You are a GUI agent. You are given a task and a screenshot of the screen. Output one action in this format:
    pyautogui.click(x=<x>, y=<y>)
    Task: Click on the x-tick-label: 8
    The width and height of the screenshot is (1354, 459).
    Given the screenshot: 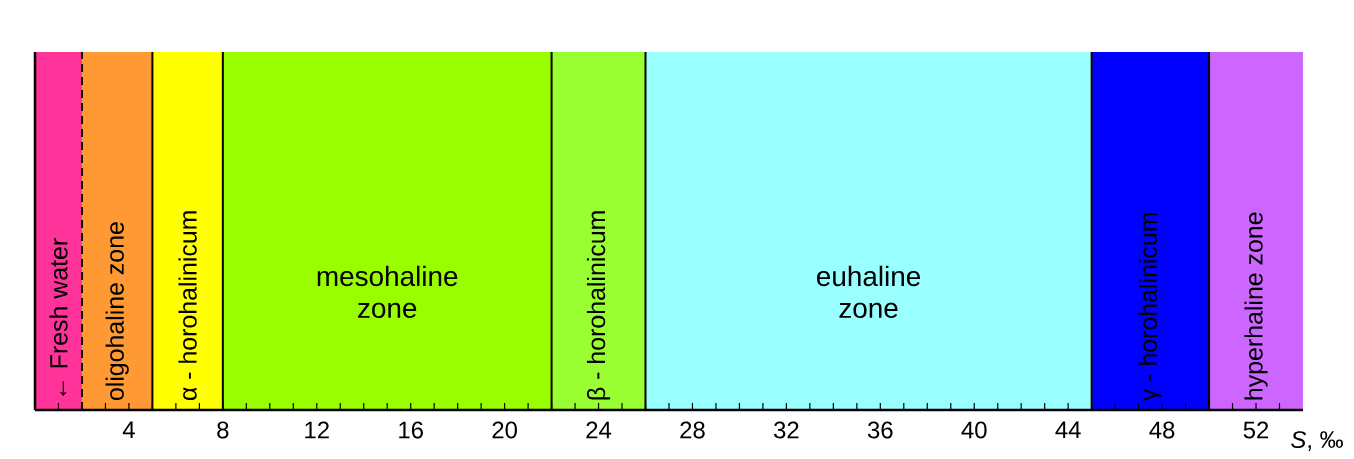 What is the action you would take?
    pyautogui.click(x=223, y=430)
    